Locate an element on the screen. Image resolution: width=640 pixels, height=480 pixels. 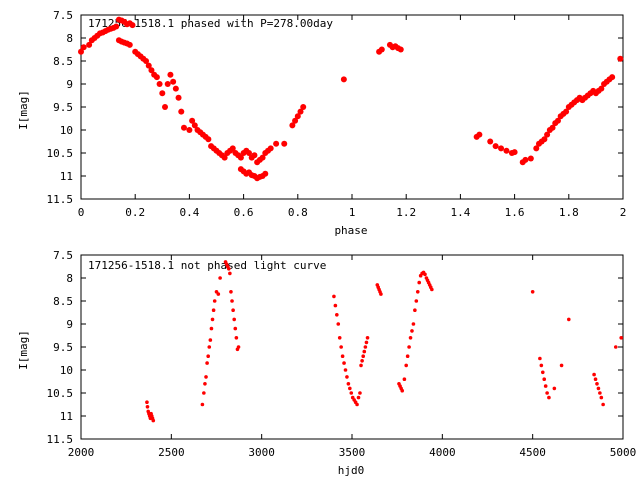
x-axis-label: phase is located at coordinates (350, 230).